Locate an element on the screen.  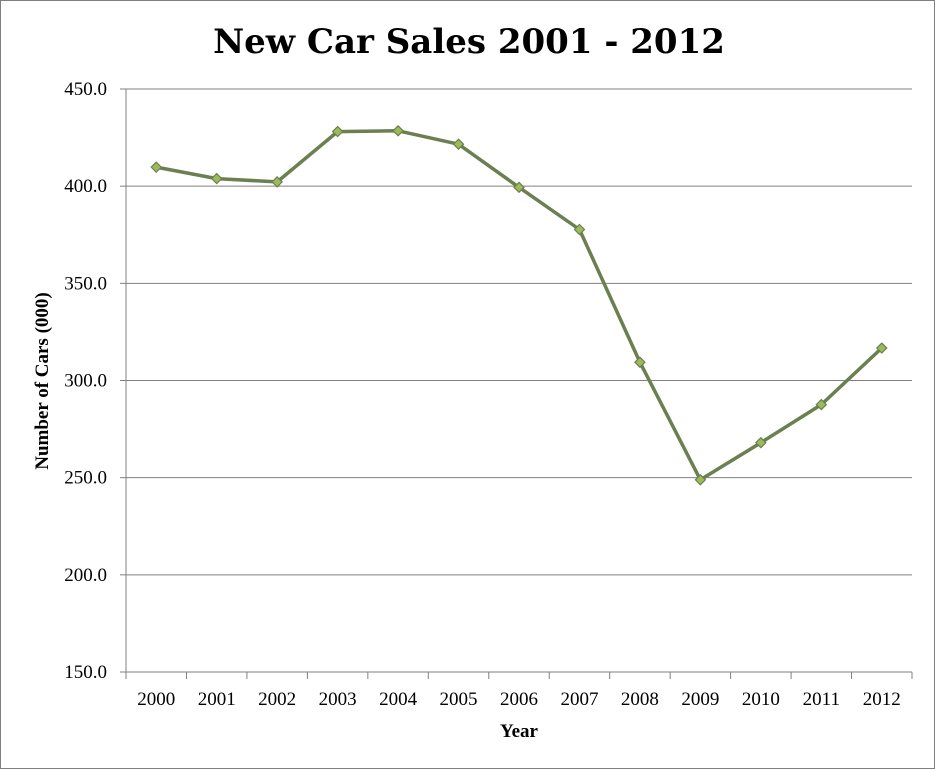
y-axis-tick-labels: 150.0 200.0 250.0 300.0 350.0 400.0 450.0 is located at coordinates (85, 381).